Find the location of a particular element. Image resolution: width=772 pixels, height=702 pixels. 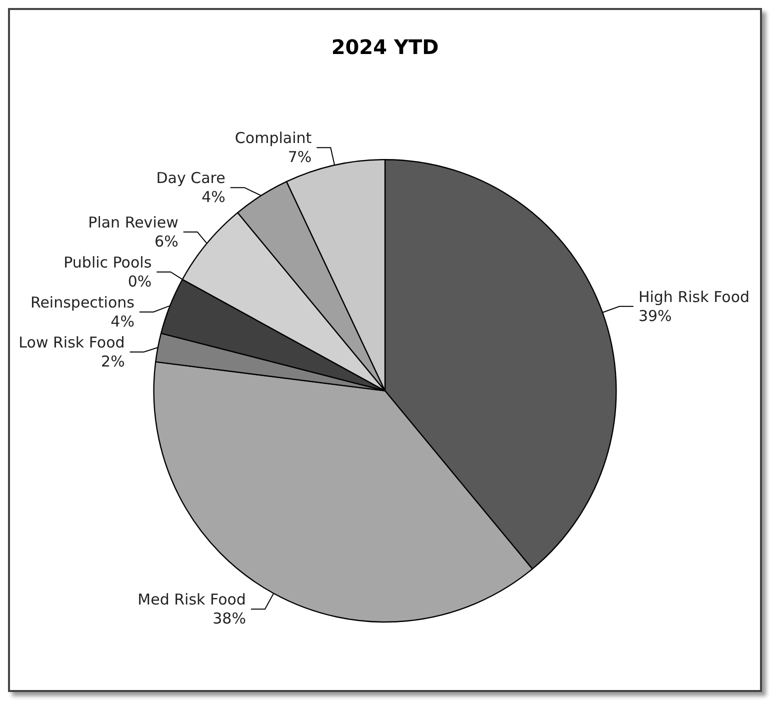

data-label: 7% is located at coordinates (300, 157).